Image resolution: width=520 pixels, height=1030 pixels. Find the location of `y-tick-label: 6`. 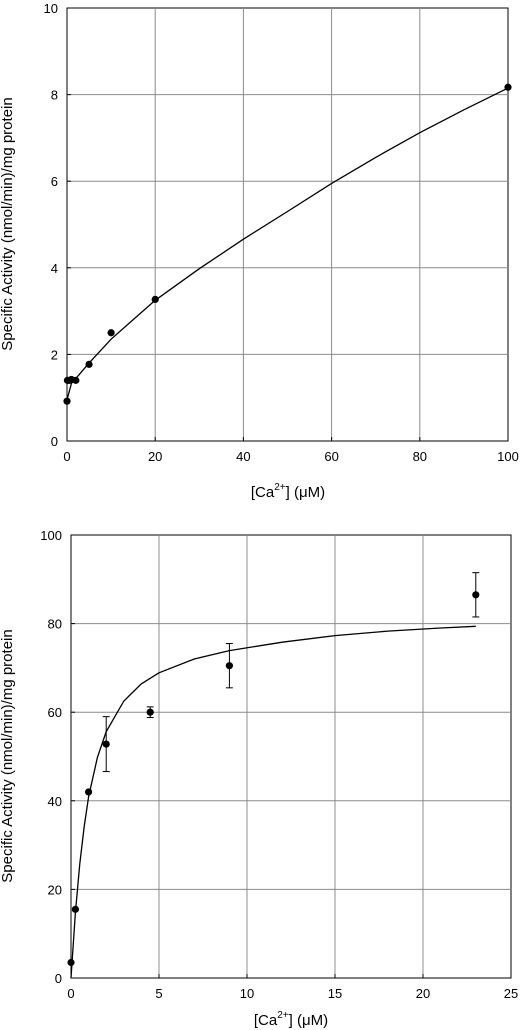

y-tick-label: 6 is located at coordinates (54, 181).